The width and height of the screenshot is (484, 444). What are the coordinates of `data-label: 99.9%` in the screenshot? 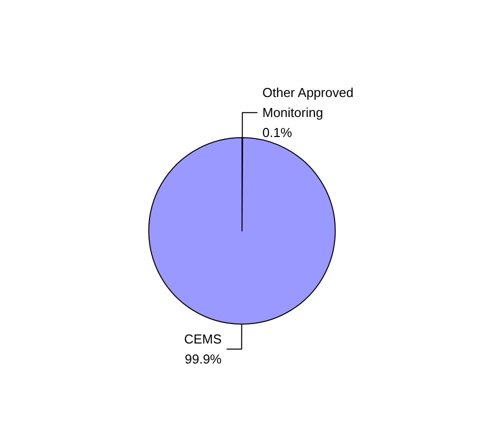 It's located at (203, 359).